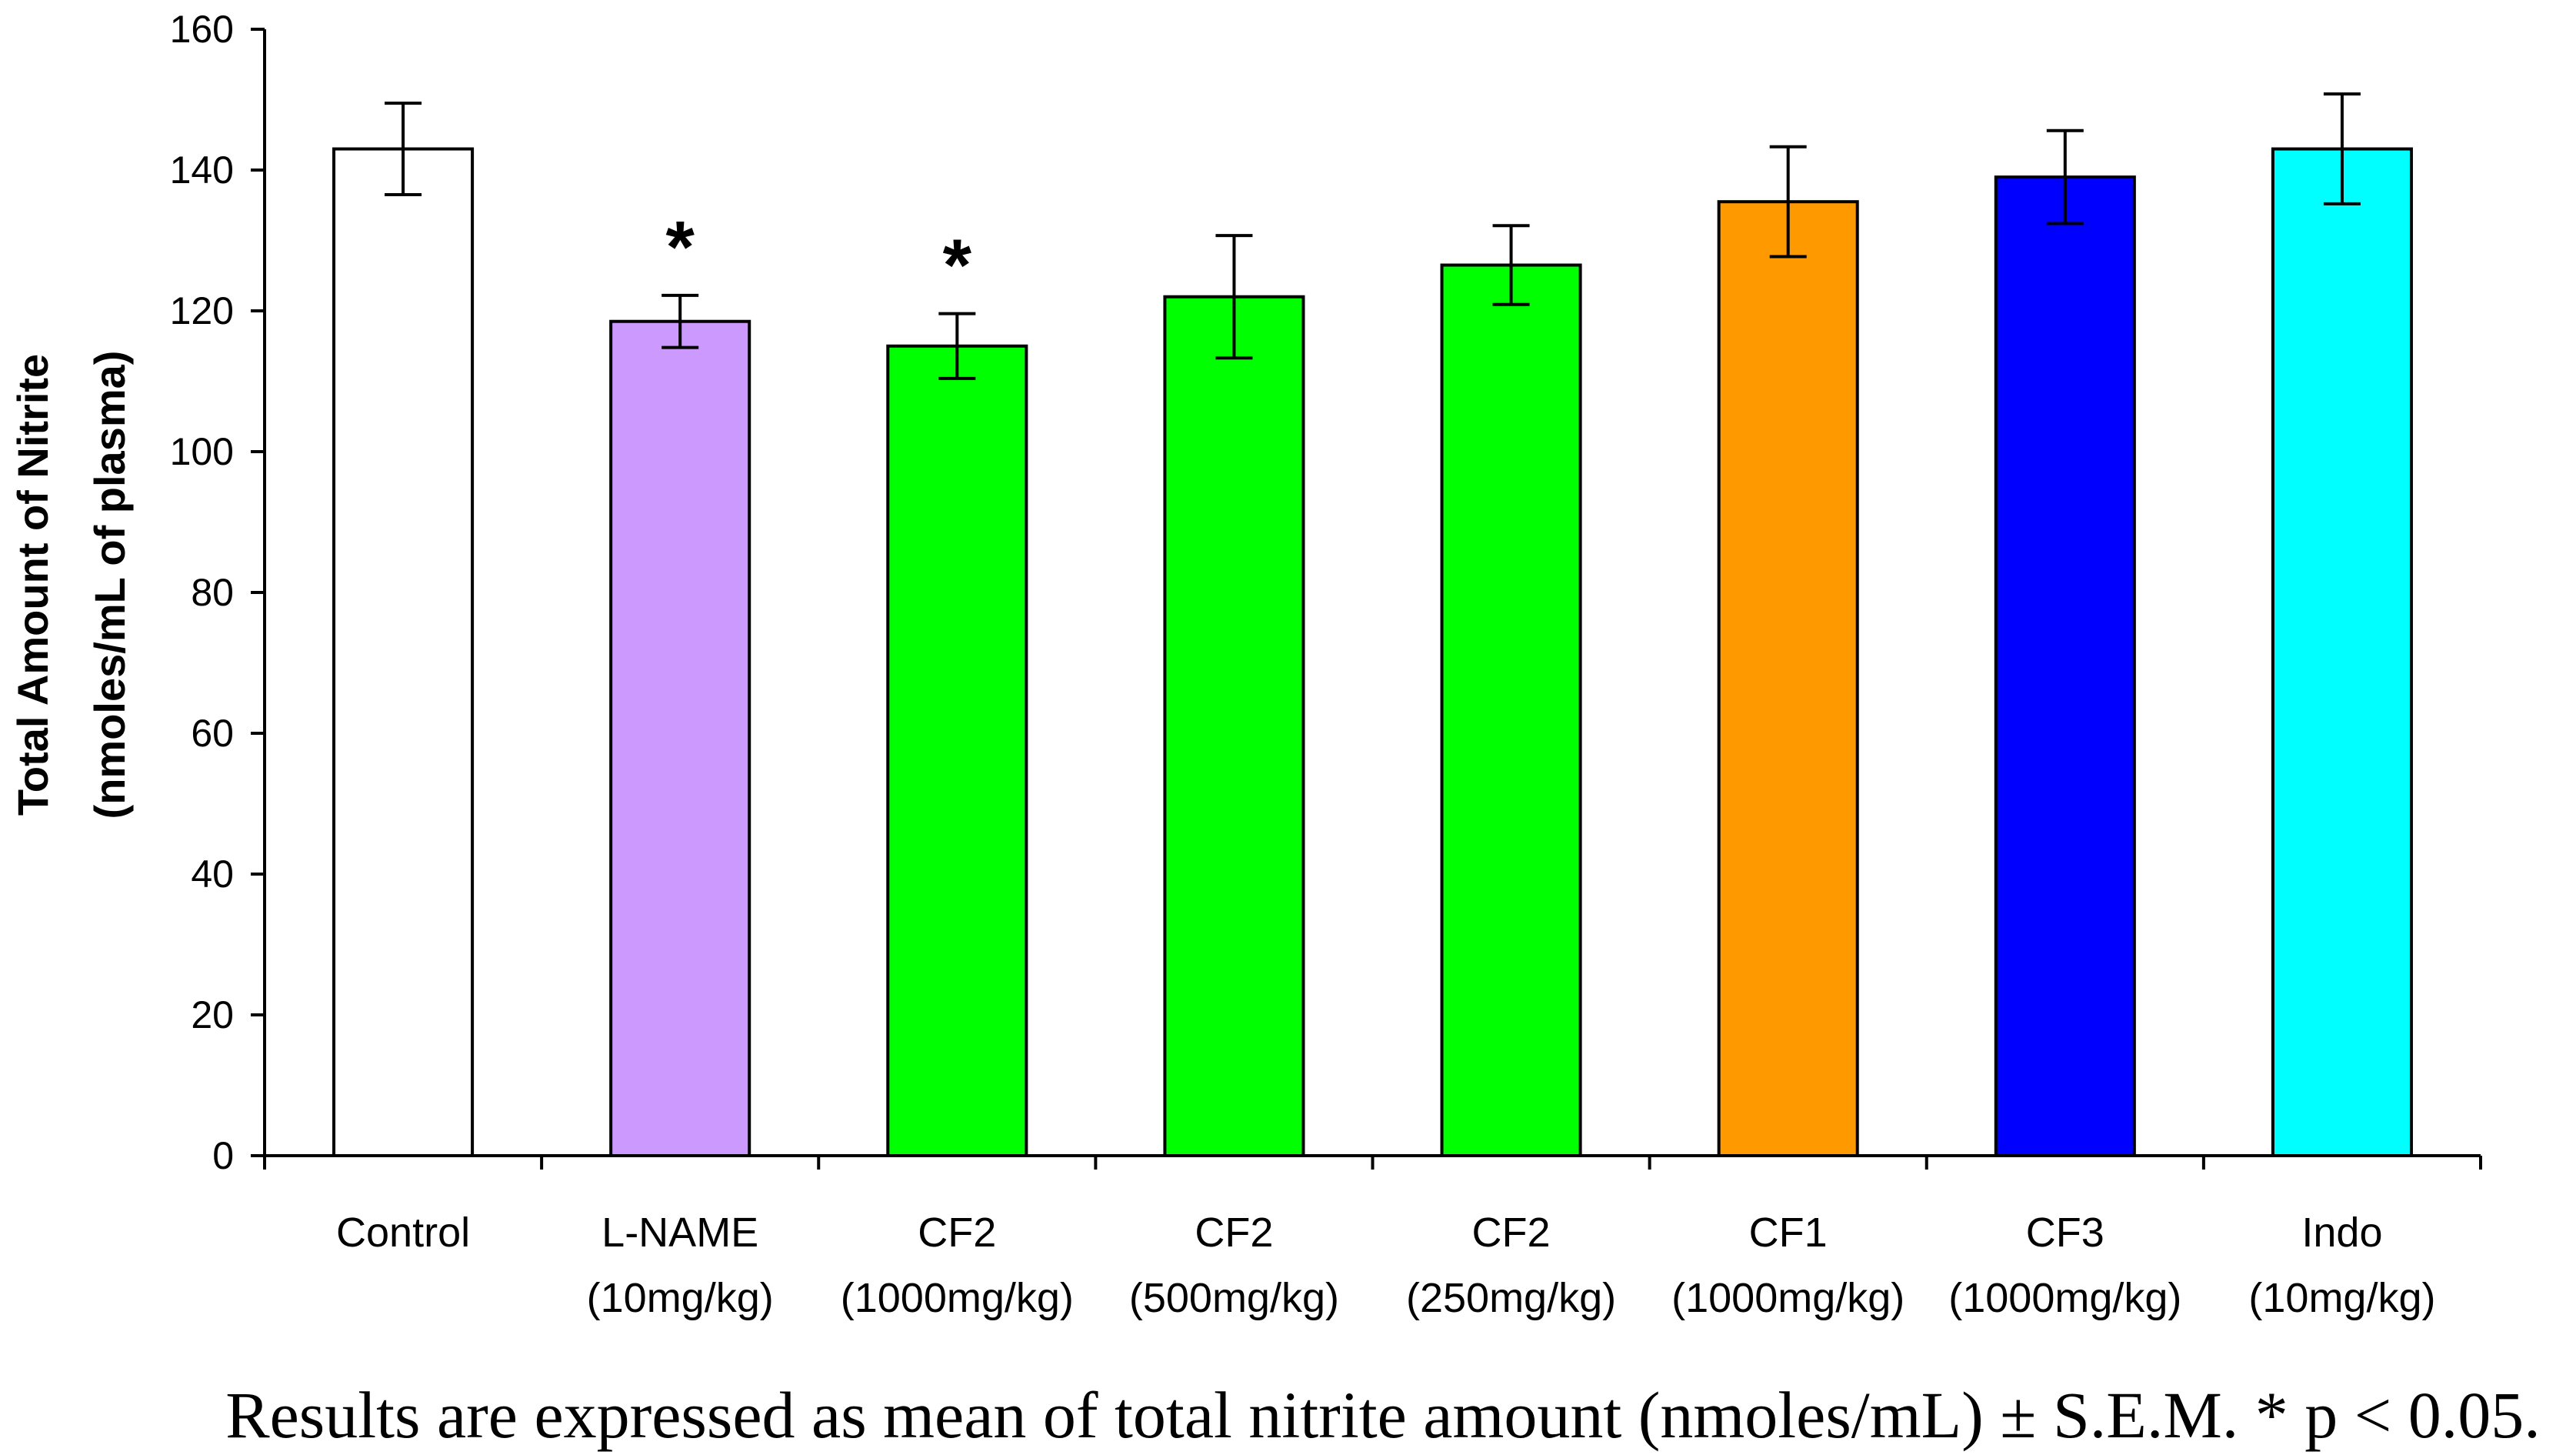  I want to click on y-tick-label: 60, so click(212, 733).